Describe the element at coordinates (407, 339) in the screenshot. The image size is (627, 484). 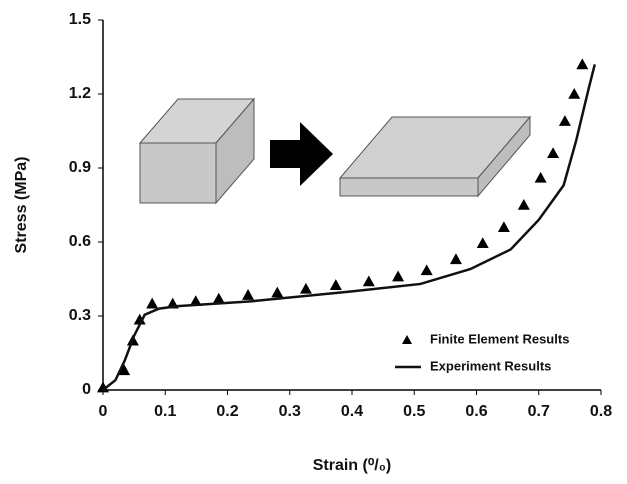
I see `legend-marker` at that location.